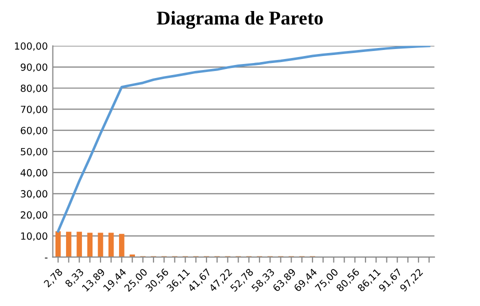  What do you see at coordinates (34, 152) in the screenshot?
I see `y-tick-label: 50,00` at bounding box center [34, 152].